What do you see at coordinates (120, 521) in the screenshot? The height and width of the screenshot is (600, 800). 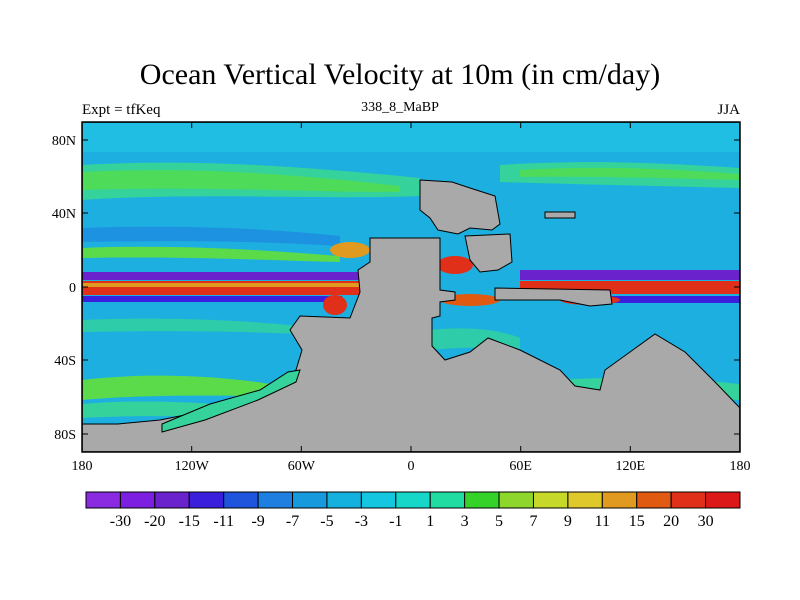 I see `colorbar-label: -30` at bounding box center [120, 521].